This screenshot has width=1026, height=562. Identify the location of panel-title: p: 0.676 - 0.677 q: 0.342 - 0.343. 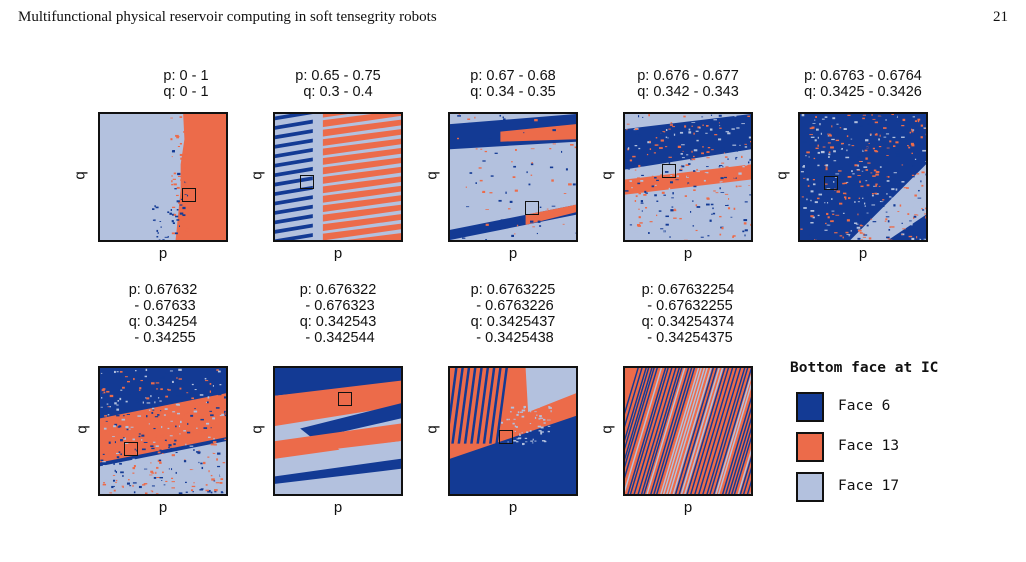
(688, 84).